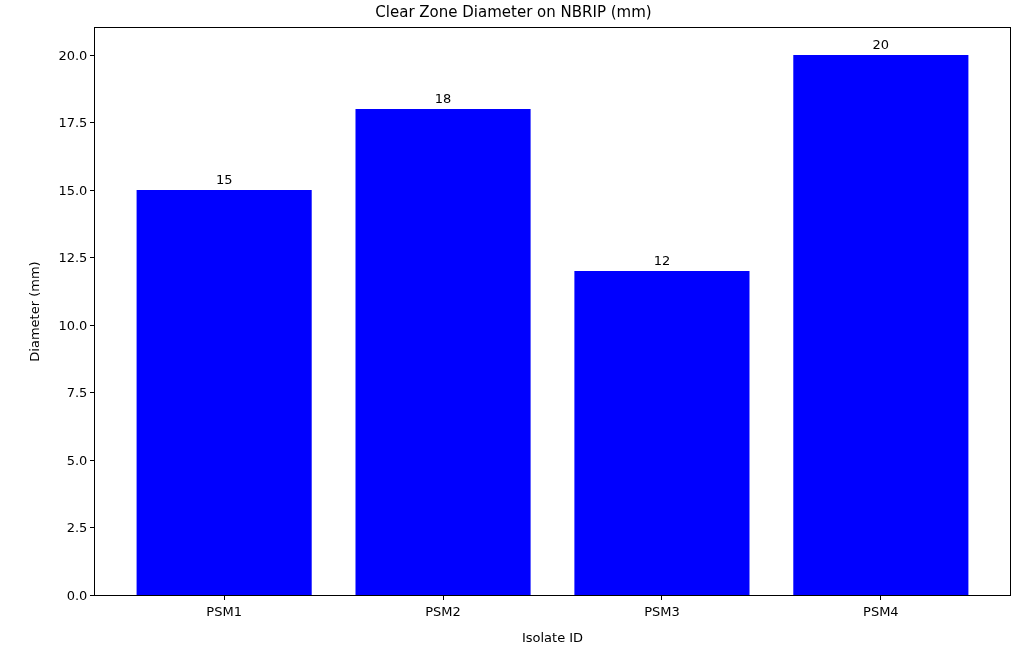 This screenshot has width=1027, height=655. Describe the element at coordinates (443, 98) in the screenshot. I see `data-label: 18` at that location.